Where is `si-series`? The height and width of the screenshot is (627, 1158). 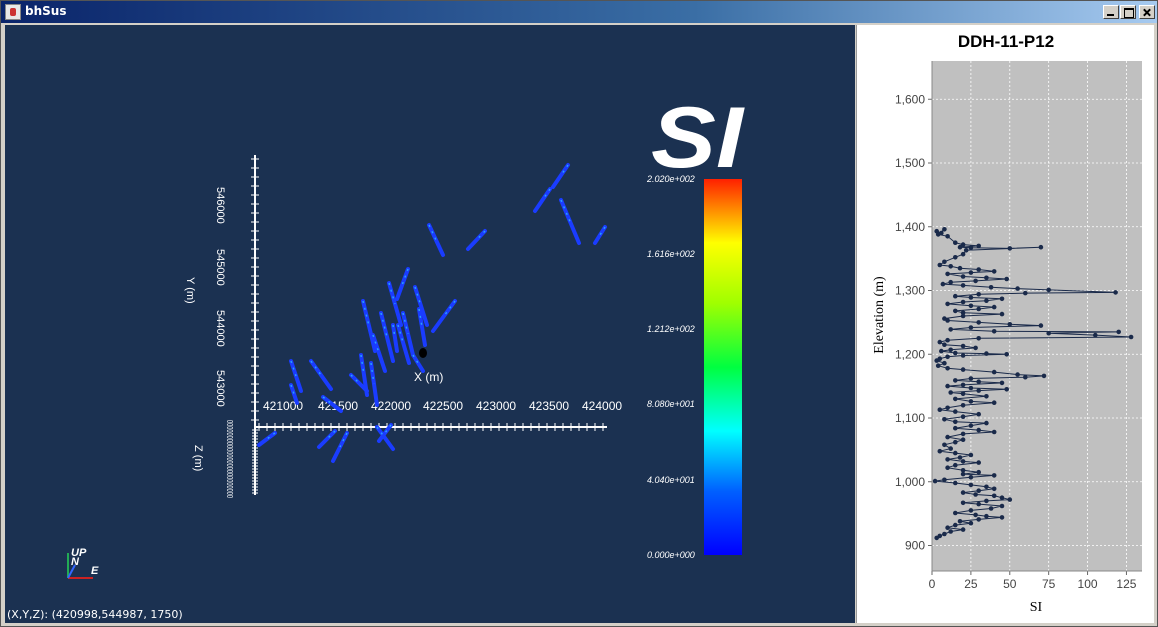 si-series is located at coordinates (1033, 384).